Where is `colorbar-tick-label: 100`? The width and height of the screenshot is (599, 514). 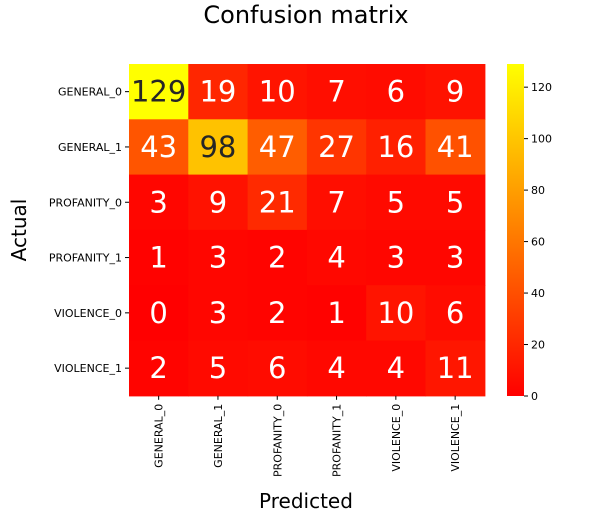 colorbar-tick-label: 100 is located at coordinates (541, 139).